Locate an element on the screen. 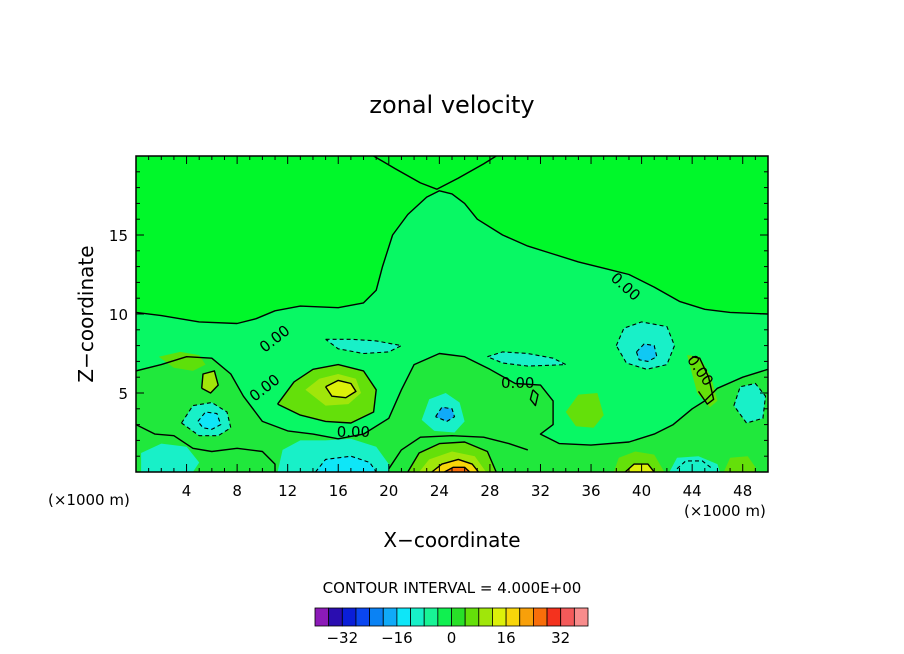 This screenshot has height=654, width=904. x-tick-label-0: 4 is located at coordinates (187, 491).